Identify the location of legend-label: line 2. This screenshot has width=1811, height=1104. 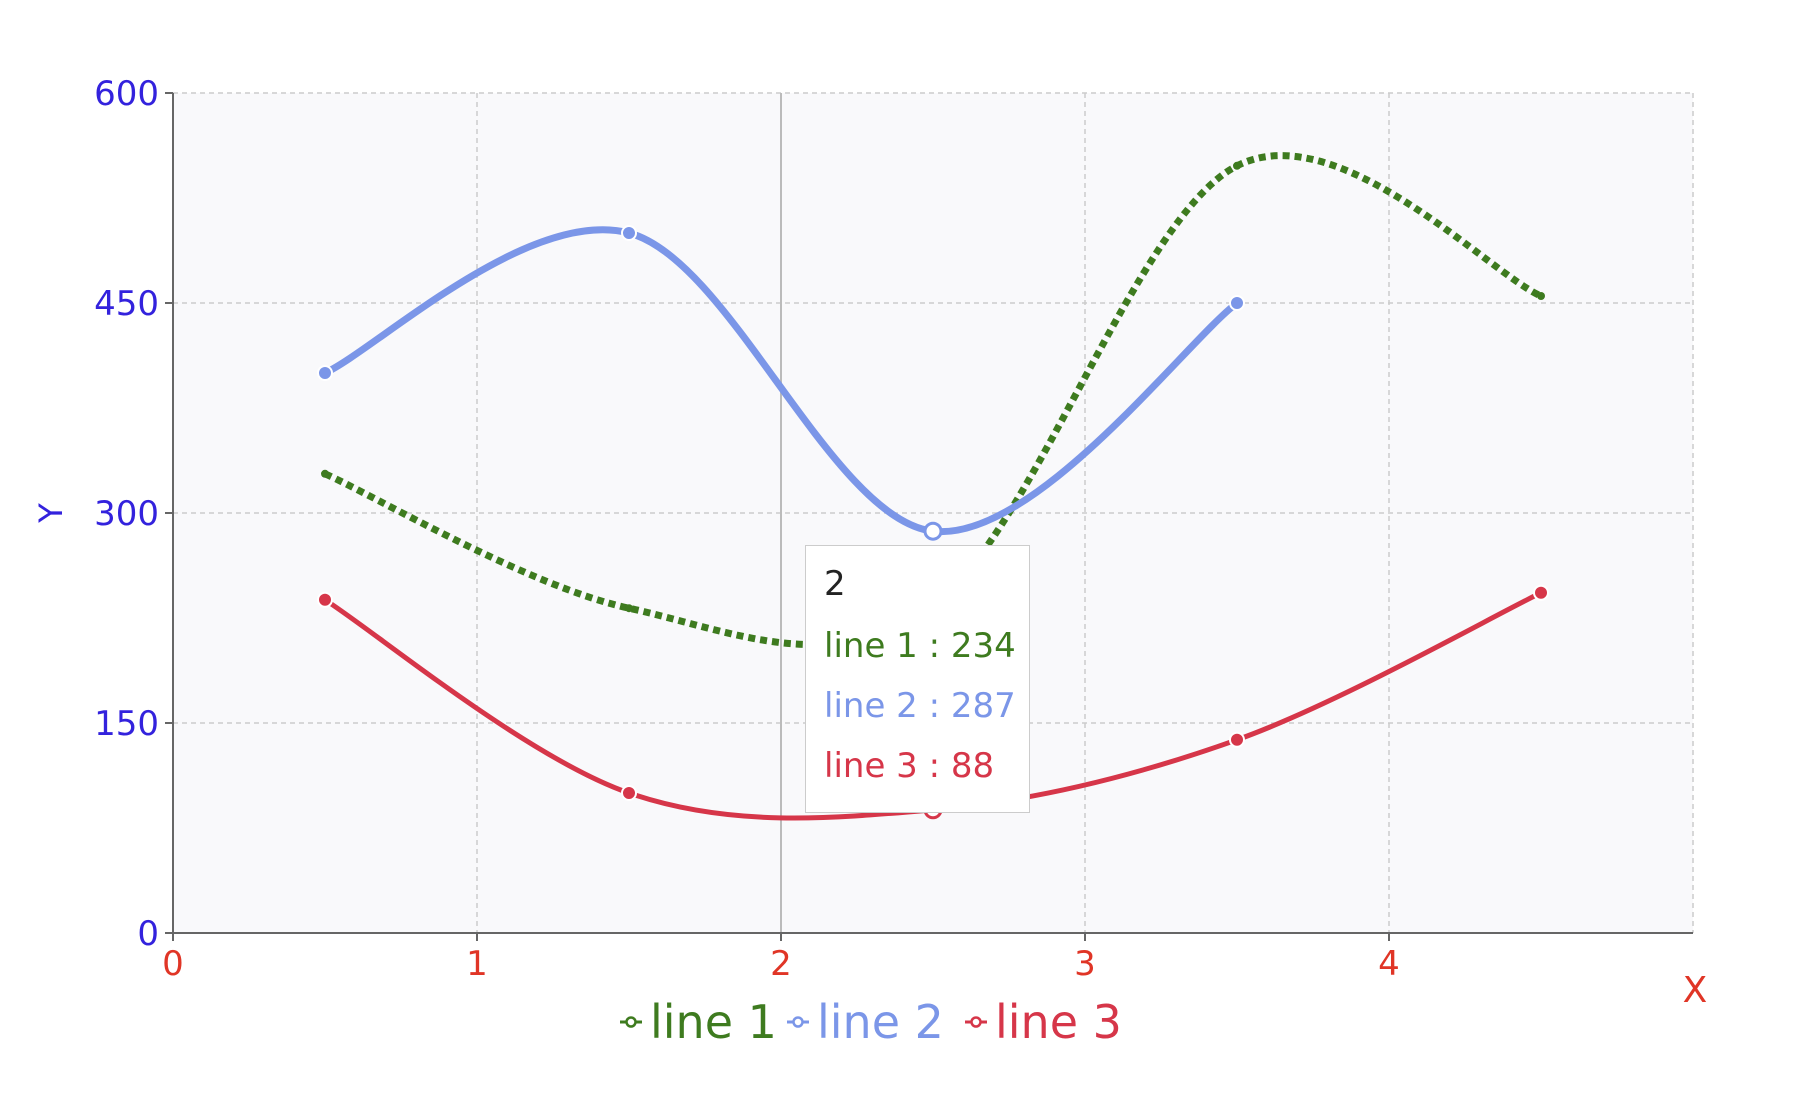
(880, 1022).